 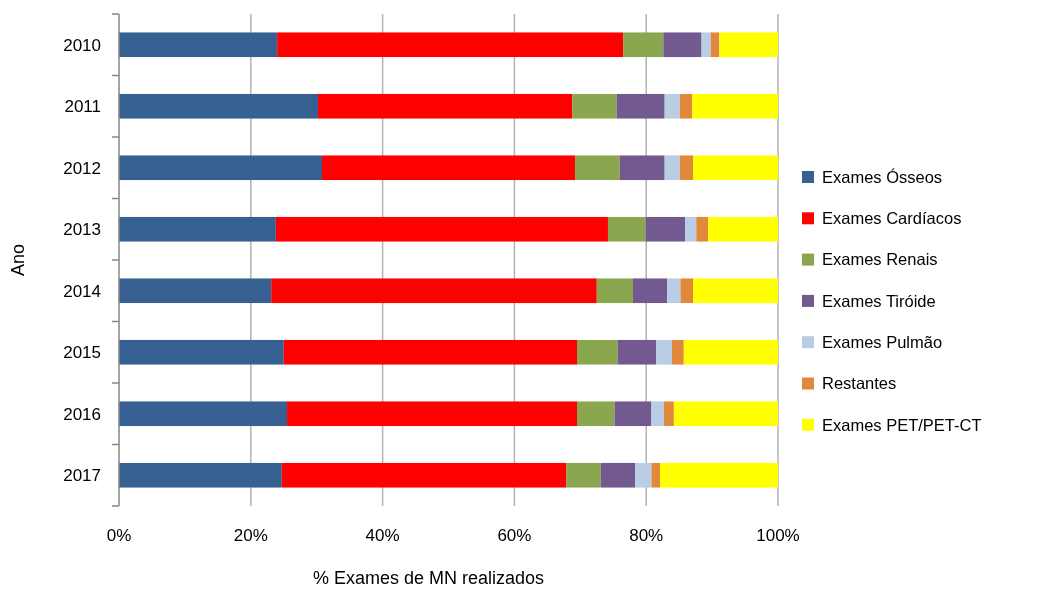 I want to click on legend-label: Exames PET/PET-CT, so click(x=902, y=424).